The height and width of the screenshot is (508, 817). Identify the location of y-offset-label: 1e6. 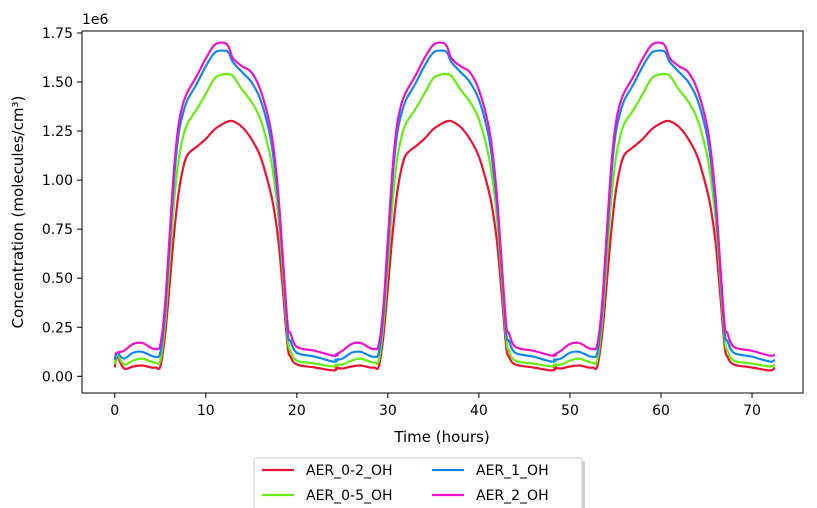
(95, 20).